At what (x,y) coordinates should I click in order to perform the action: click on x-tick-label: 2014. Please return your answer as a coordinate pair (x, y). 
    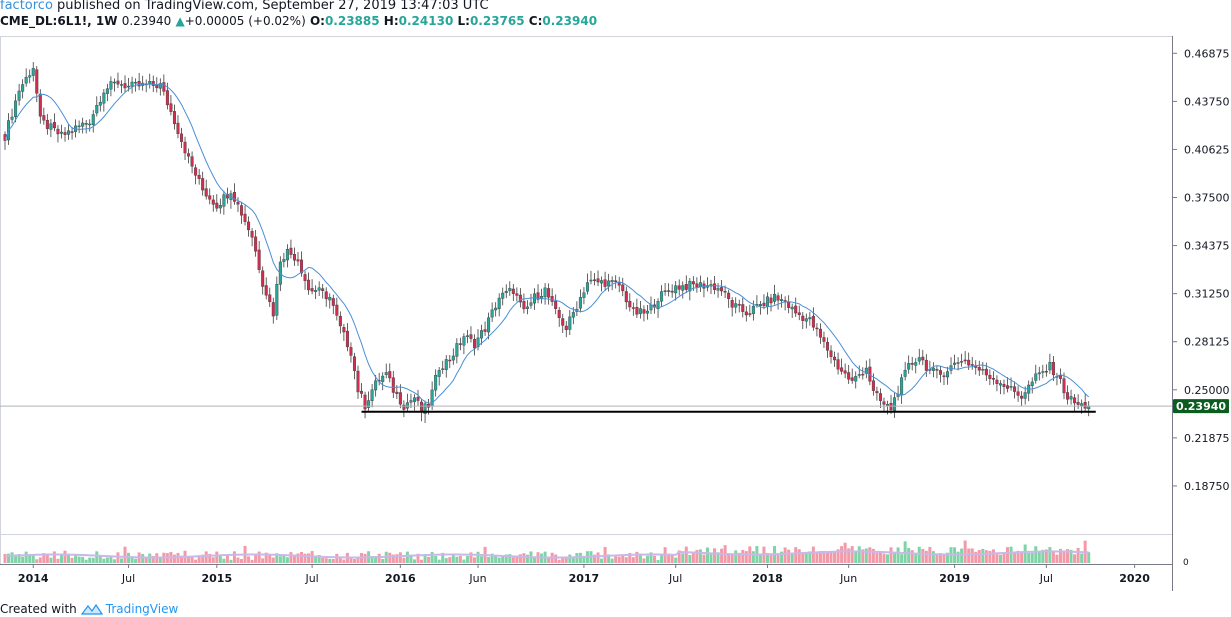
    Looking at the image, I should click on (33, 578).